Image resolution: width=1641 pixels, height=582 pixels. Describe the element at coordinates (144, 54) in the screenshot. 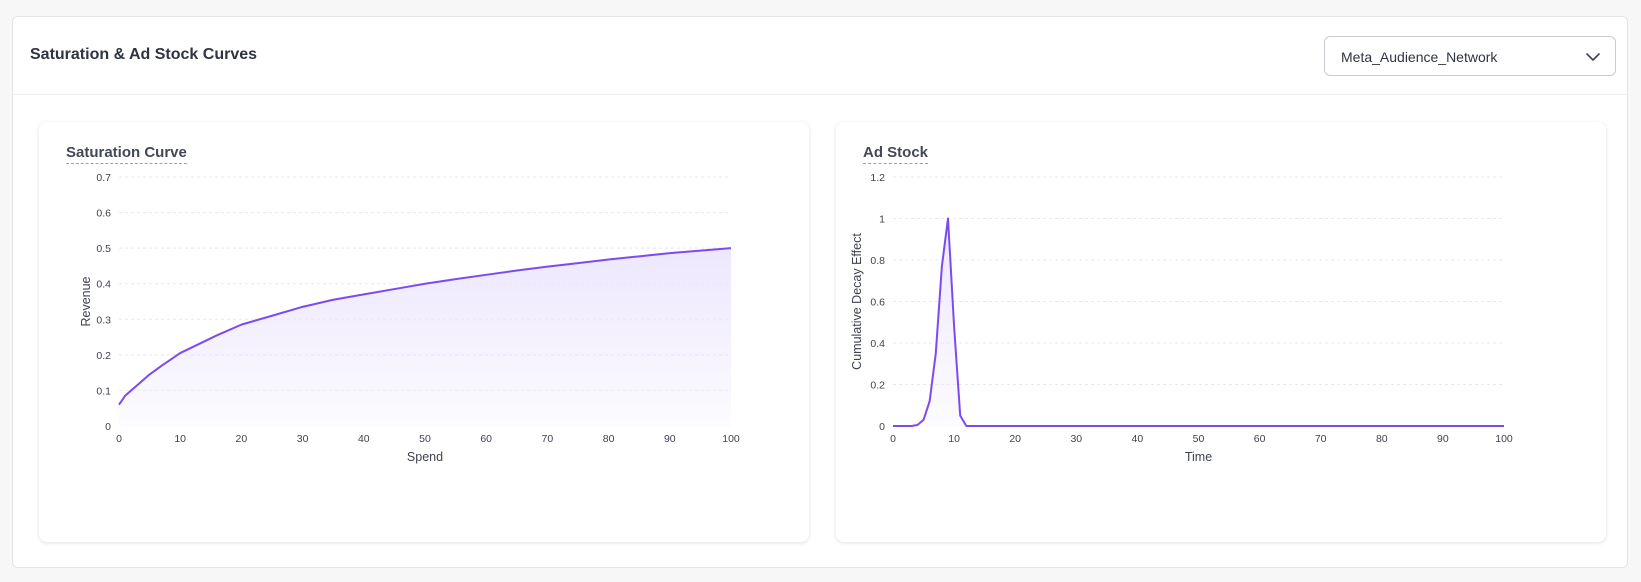

I see `panel-title: Saturation & Ad Stock Curves` at that location.